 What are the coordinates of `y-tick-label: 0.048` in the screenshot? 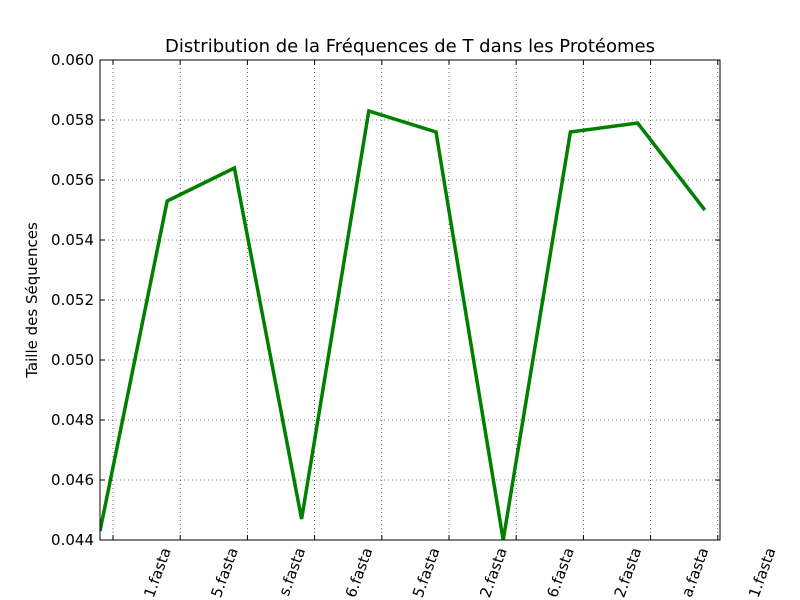 It's located at (72, 420).